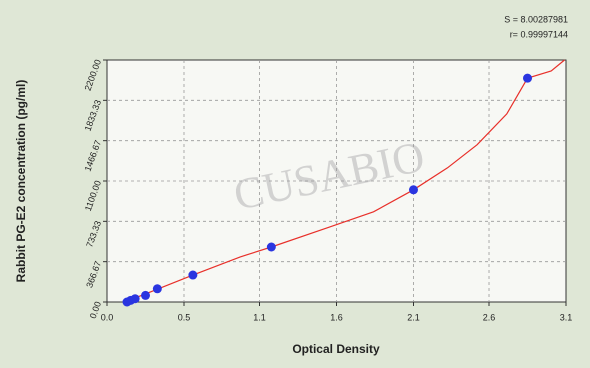 The width and height of the screenshot is (590, 368). Describe the element at coordinates (184, 317) in the screenshot. I see `x-tick-label: 0.5` at that location.